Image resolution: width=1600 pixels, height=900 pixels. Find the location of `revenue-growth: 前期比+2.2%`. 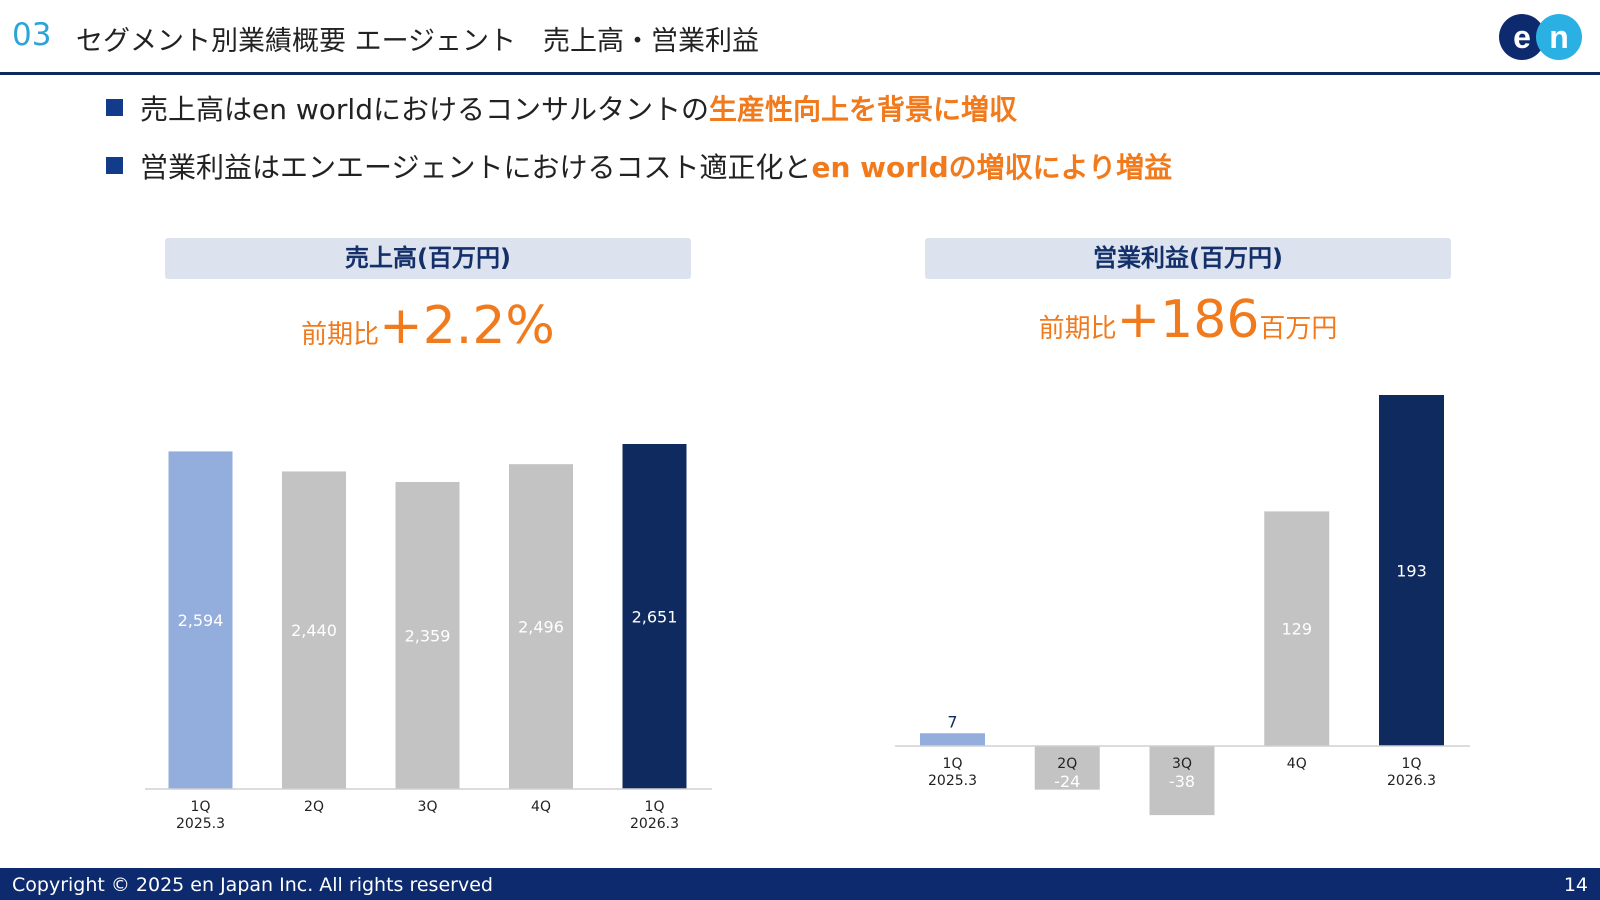

revenue-growth: 前期比+2.2% is located at coordinates (428, 326).